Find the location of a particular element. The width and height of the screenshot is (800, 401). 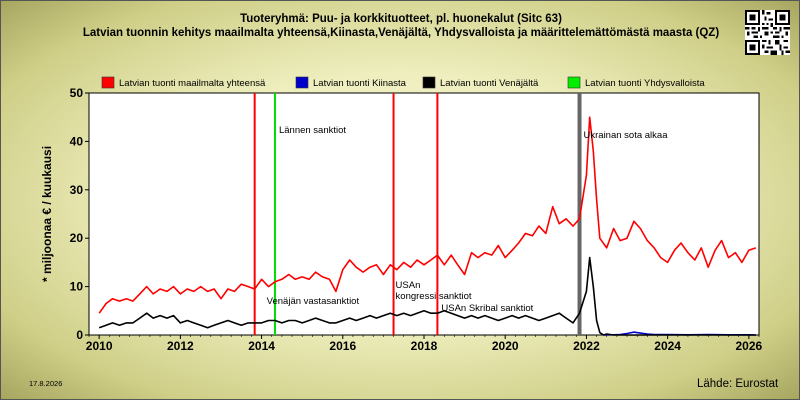

legend-item: Latvian tuonti Yhdysvalloista is located at coordinates (636, 82).